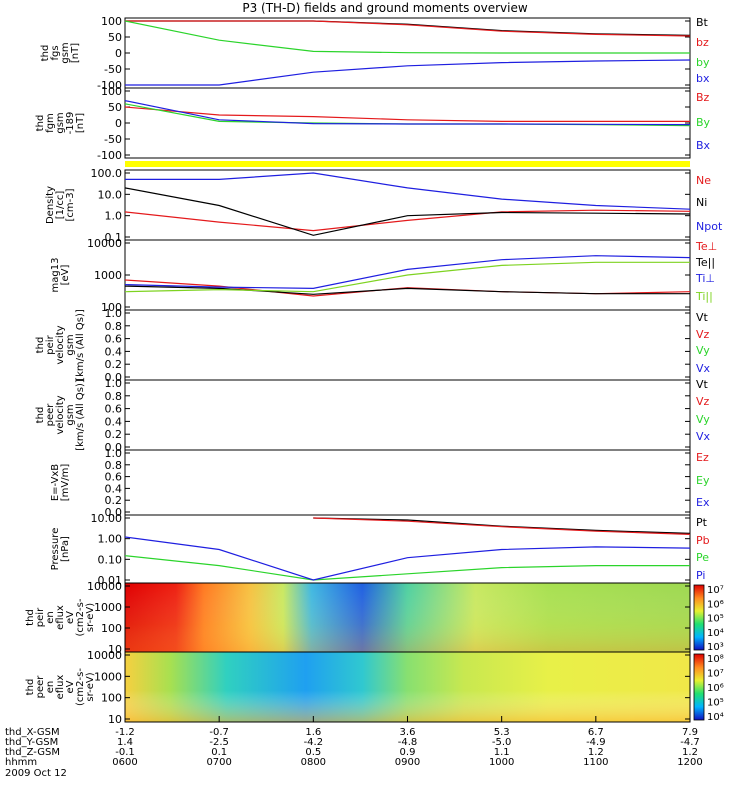 This screenshot has height=800, width=750. I want to click on y-label-line: en, so click(50, 687).